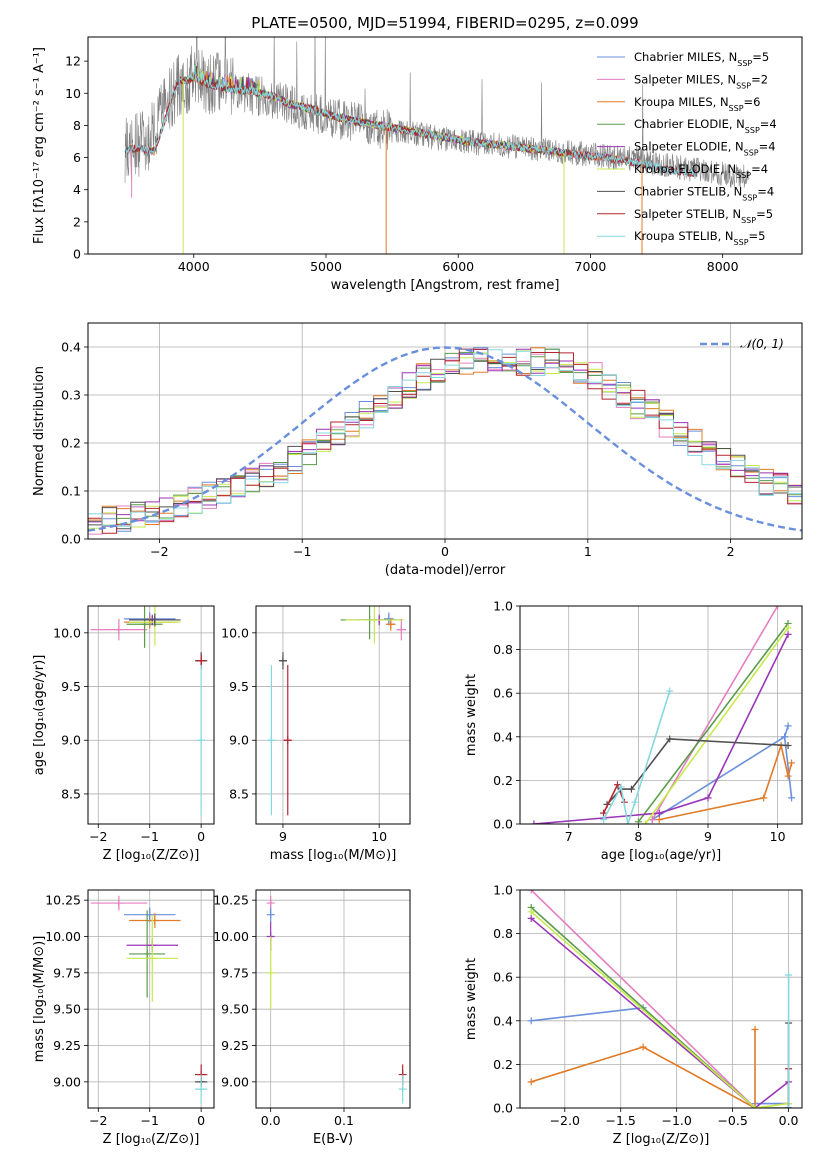  I want to click on y-tick-label: 9.25, so click(235, 1045).